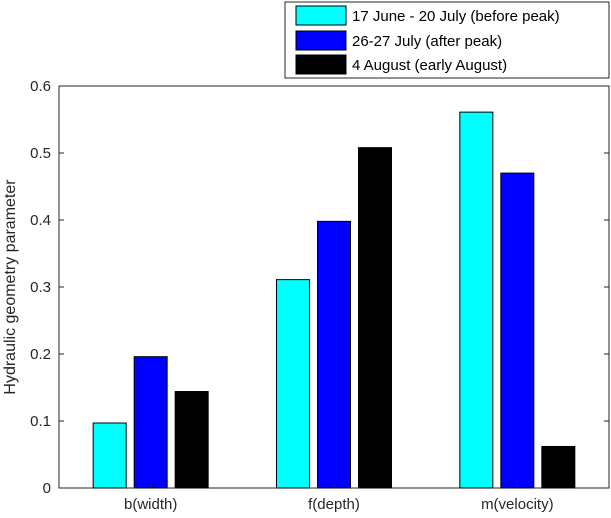 Image resolution: width=611 pixels, height=518 pixels. What do you see at coordinates (10, 287) in the screenshot?
I see `y-axis-label: Hydraulic geometry parameter` at bounding box center [10, 287].